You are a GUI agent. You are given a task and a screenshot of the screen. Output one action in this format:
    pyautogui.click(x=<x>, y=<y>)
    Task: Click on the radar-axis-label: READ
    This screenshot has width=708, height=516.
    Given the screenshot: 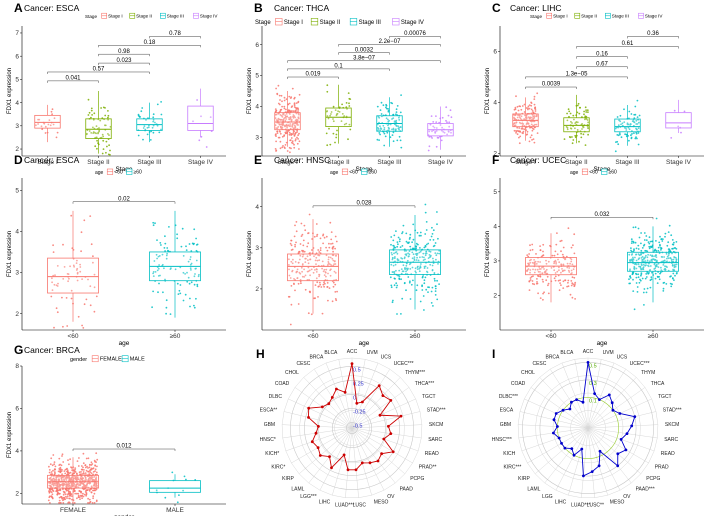 What is the action you would take?
    pyautogui.click(x=432, y=454)
    